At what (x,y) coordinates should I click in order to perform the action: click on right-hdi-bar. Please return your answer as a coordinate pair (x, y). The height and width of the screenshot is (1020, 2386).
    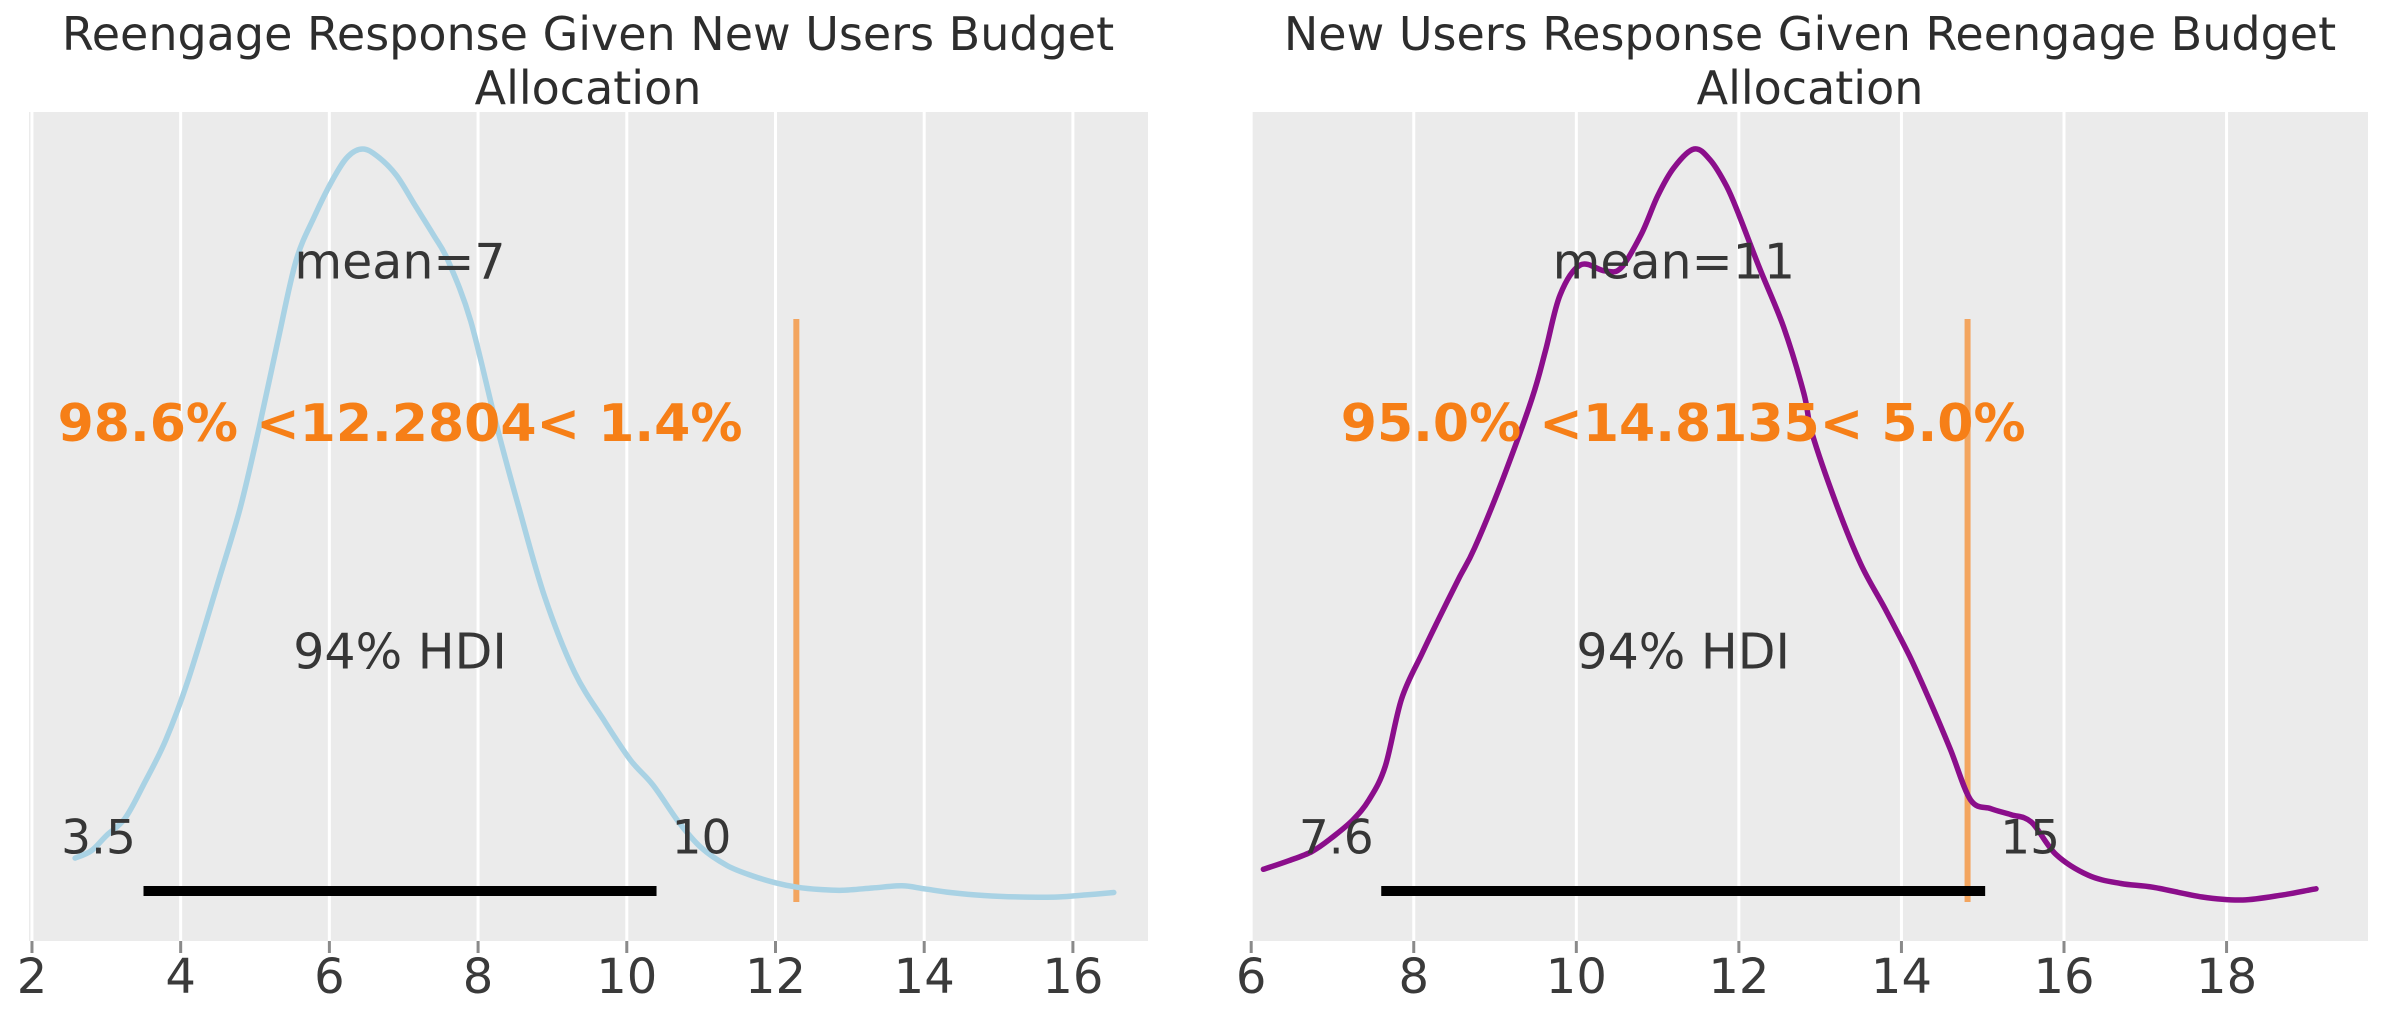
    Looking at the image, I should click on (1683, 891).